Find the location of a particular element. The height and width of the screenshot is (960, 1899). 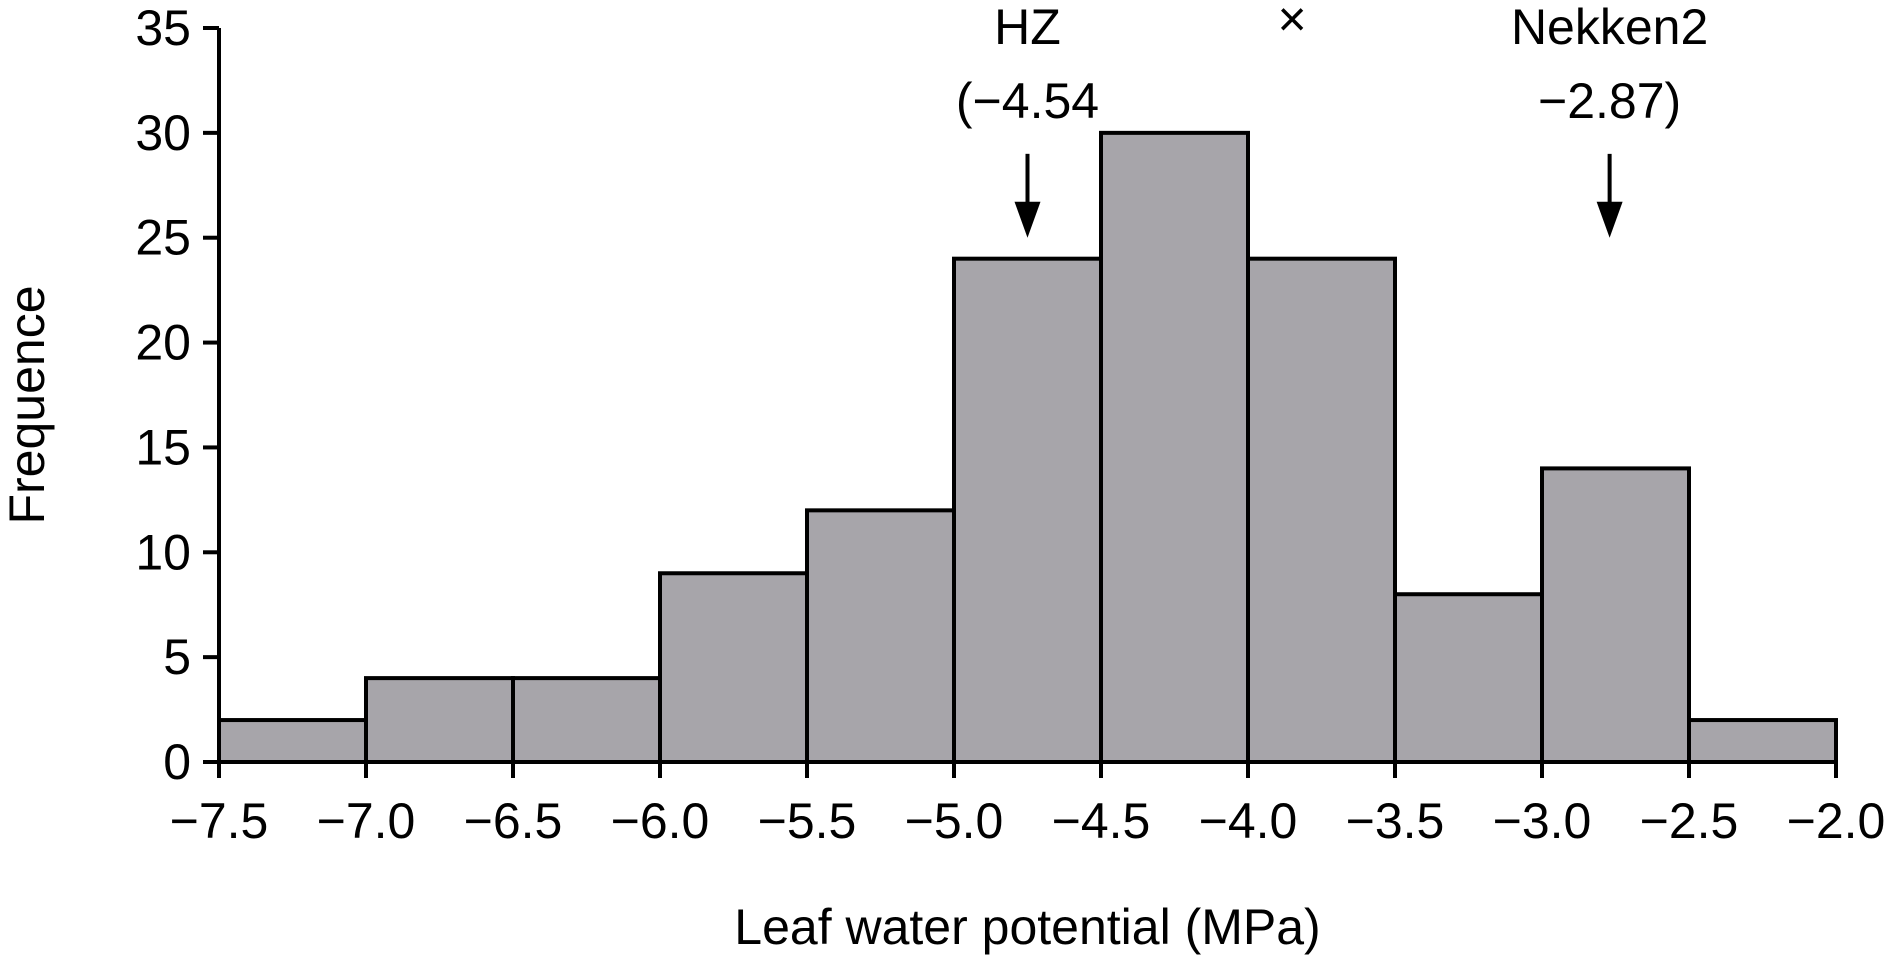

y-tick-label-3: 15 is located at coordinates (163, 447).